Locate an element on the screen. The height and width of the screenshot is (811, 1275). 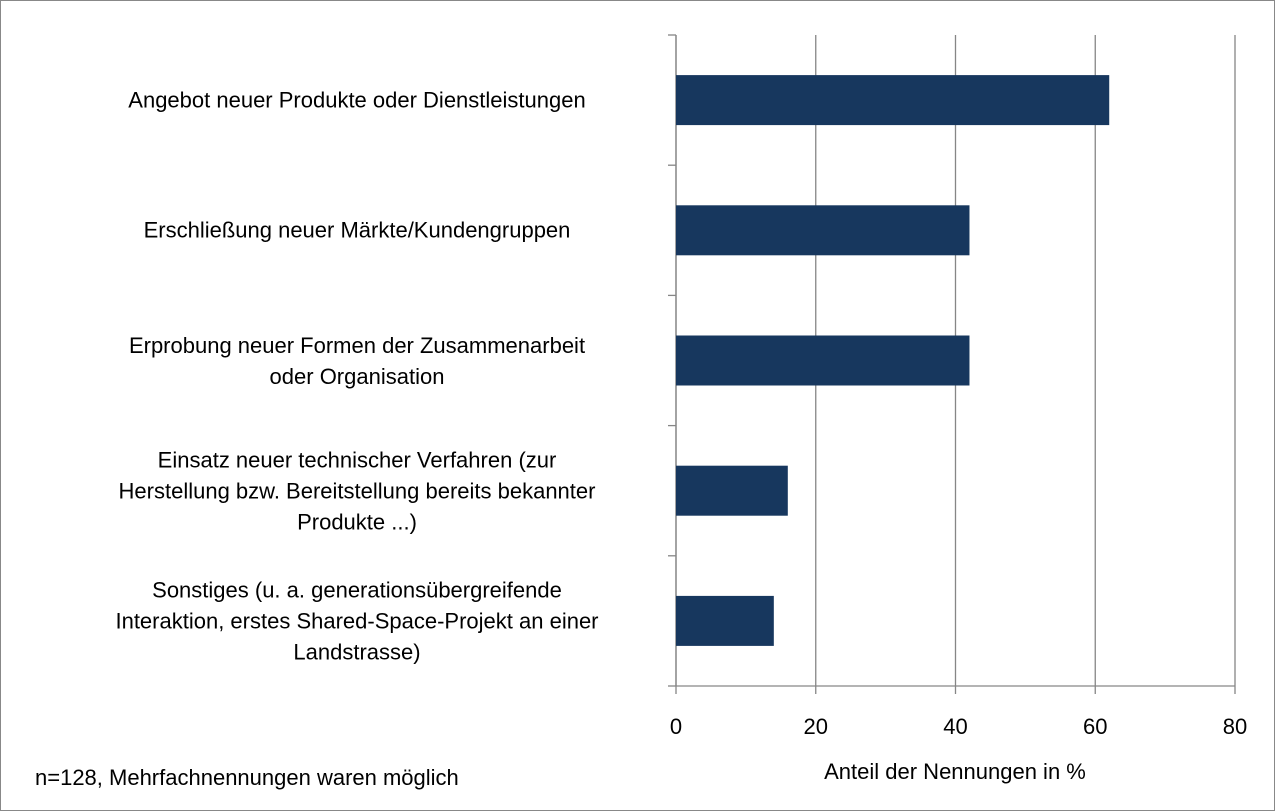
x-tick-label: 40 is located at coordinates (955, 726).